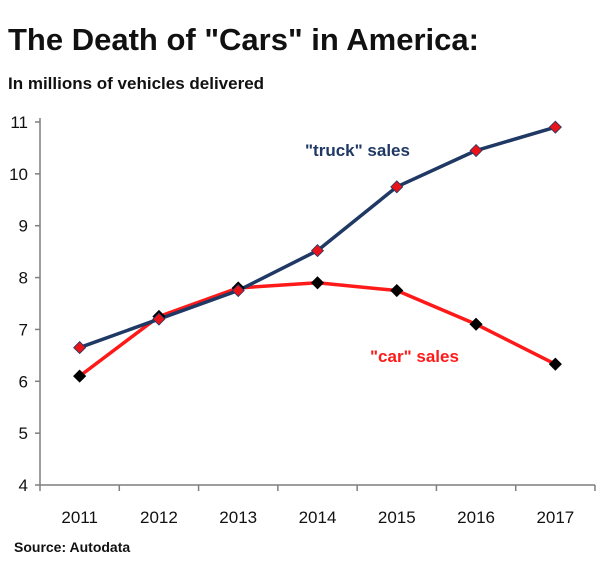 The image size is (600, 570). Describe the element at coordinates (23, 329) in the screenshot. I see `y-tick-label: 7` at that location.